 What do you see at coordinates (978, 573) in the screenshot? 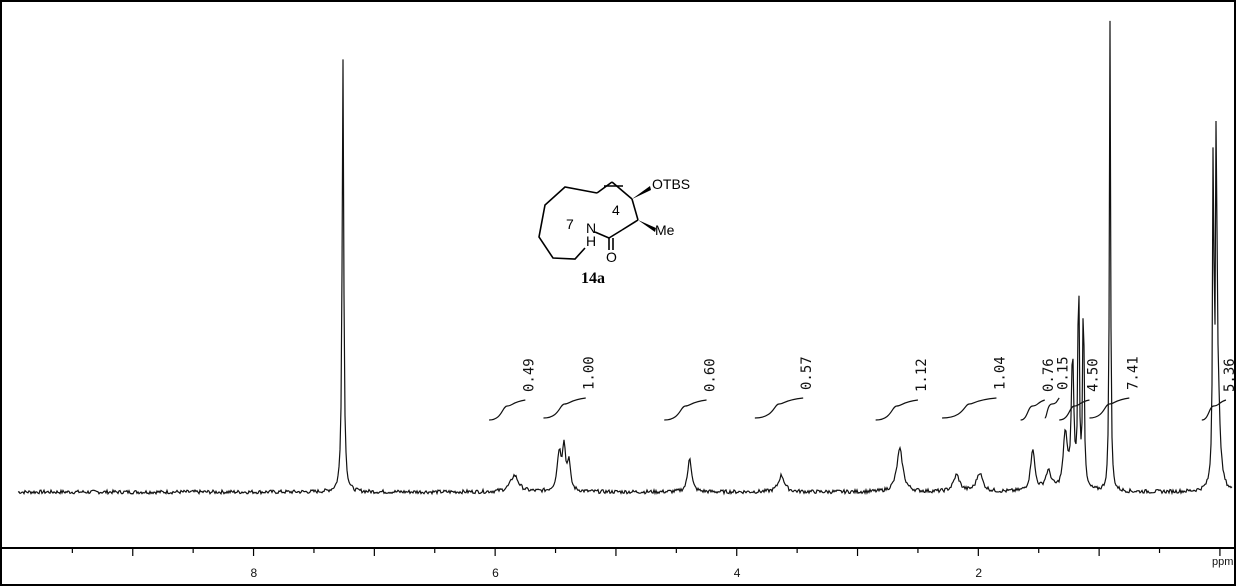
I see `tick-label: 2` at bounding box center [978, 573].